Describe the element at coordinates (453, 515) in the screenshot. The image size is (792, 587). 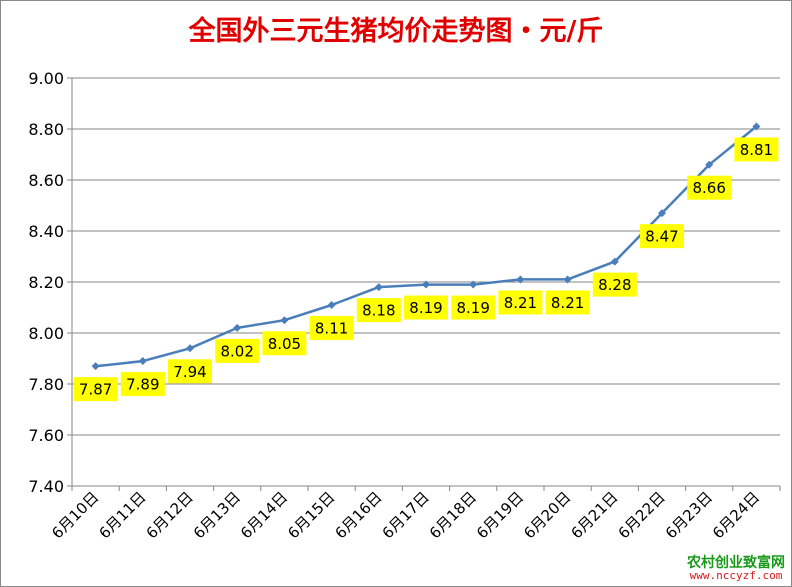
I see `x-tick-label-8: 6月18日` at that location.